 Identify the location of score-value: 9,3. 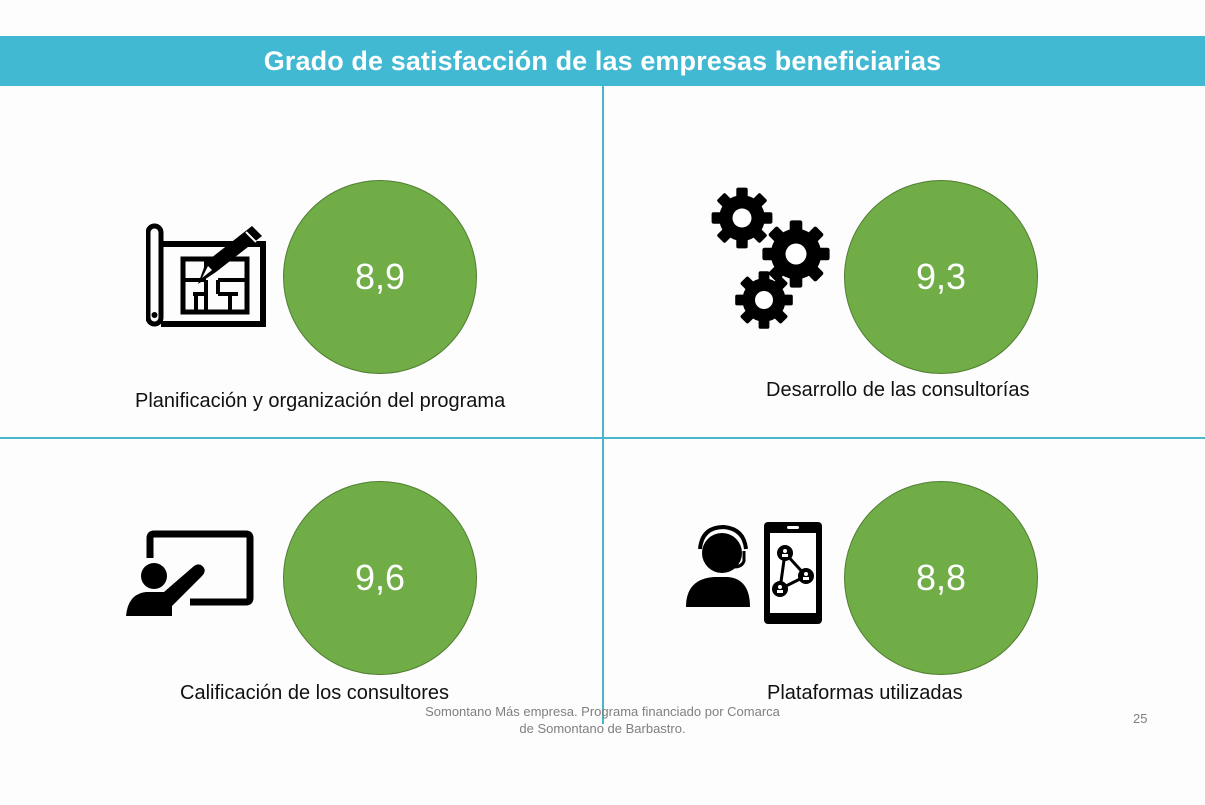
(941, 276).